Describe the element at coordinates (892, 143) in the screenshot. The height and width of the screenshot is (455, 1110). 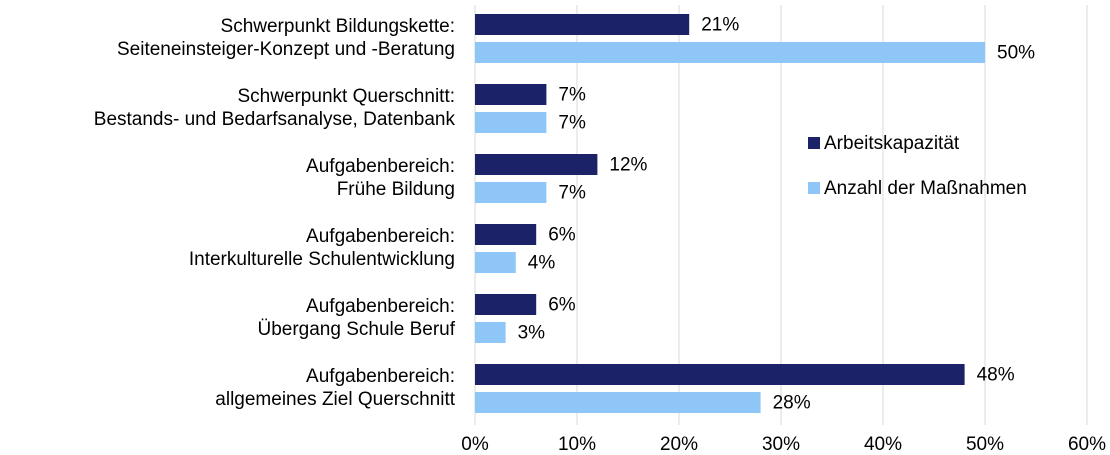
I see `legend-label: Arbeitskapazität` at that location.